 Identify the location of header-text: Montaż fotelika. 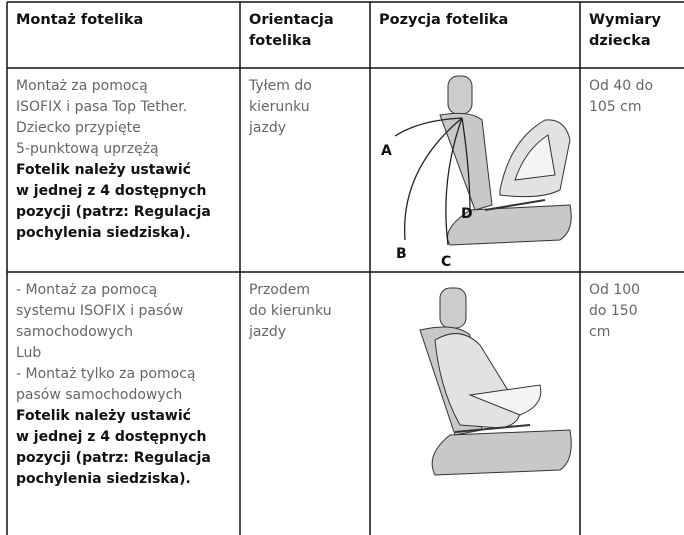
(80, 20).